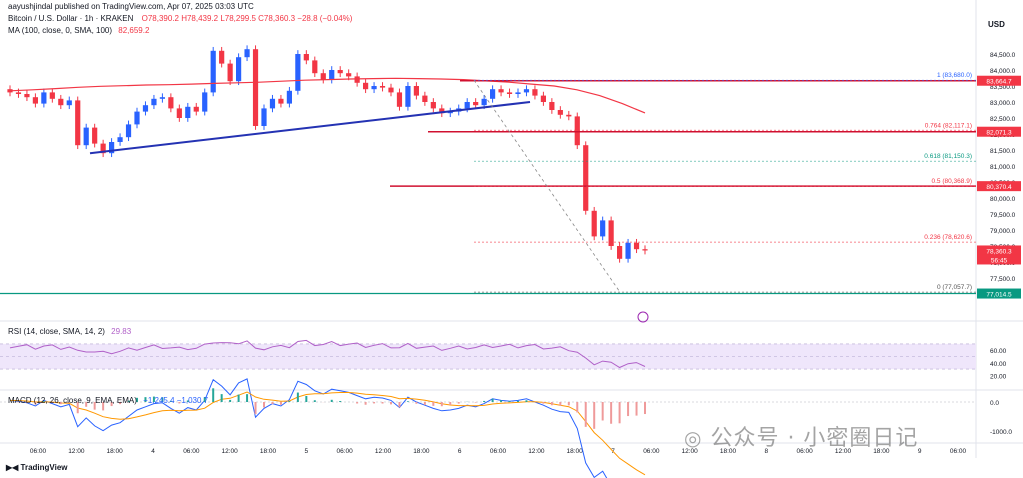 This screenshot has height=478, width=1023. What do you see at coordinates (1003, 199) in the screenshot?
I see `y-tick-label: 80,000.0` at bounding box center [1003, 199].